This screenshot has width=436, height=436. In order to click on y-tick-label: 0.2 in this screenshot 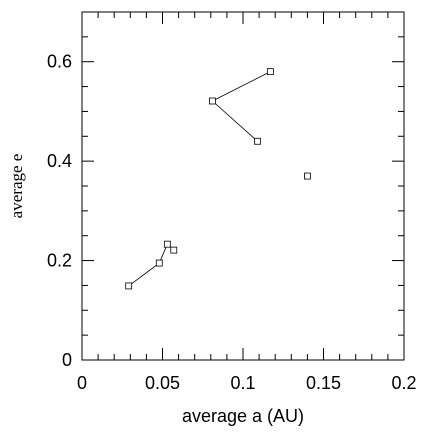, I will do `click(59, 261)`.